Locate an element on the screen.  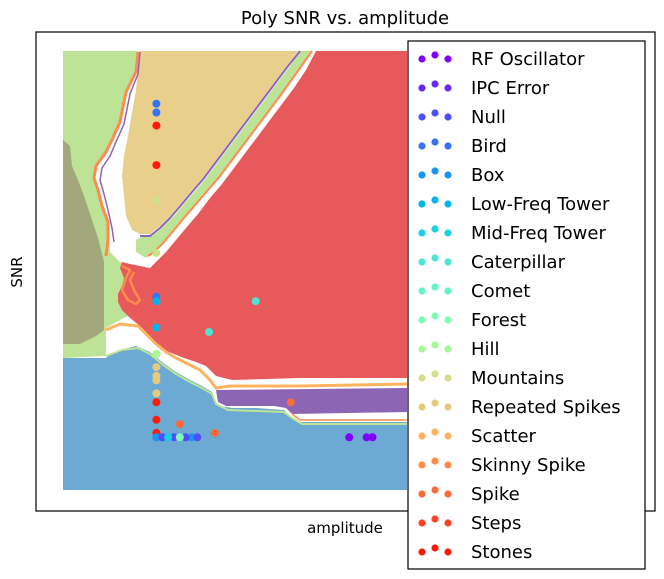
legend-item-low-freq-tower: Low-Freq Tower is located at coordinates (514, 204).